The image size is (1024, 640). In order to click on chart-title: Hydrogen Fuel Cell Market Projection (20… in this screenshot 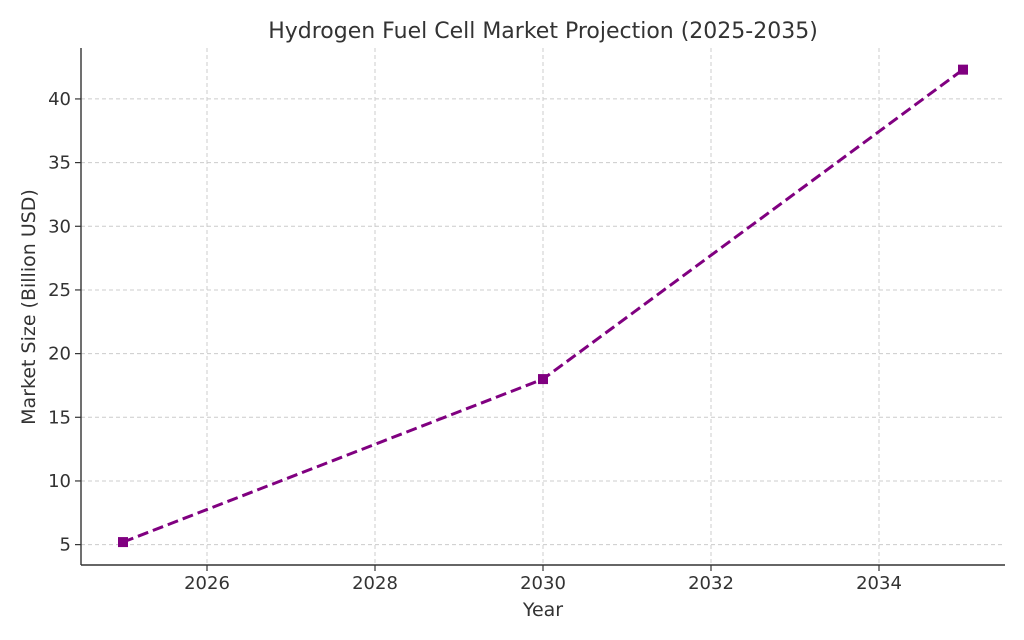, I will do `click(543, 31)`.